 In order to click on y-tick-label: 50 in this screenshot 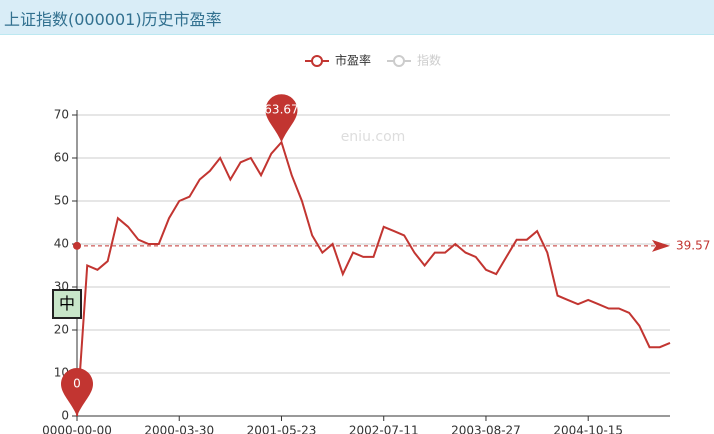, I will do `click(61, 201)`.